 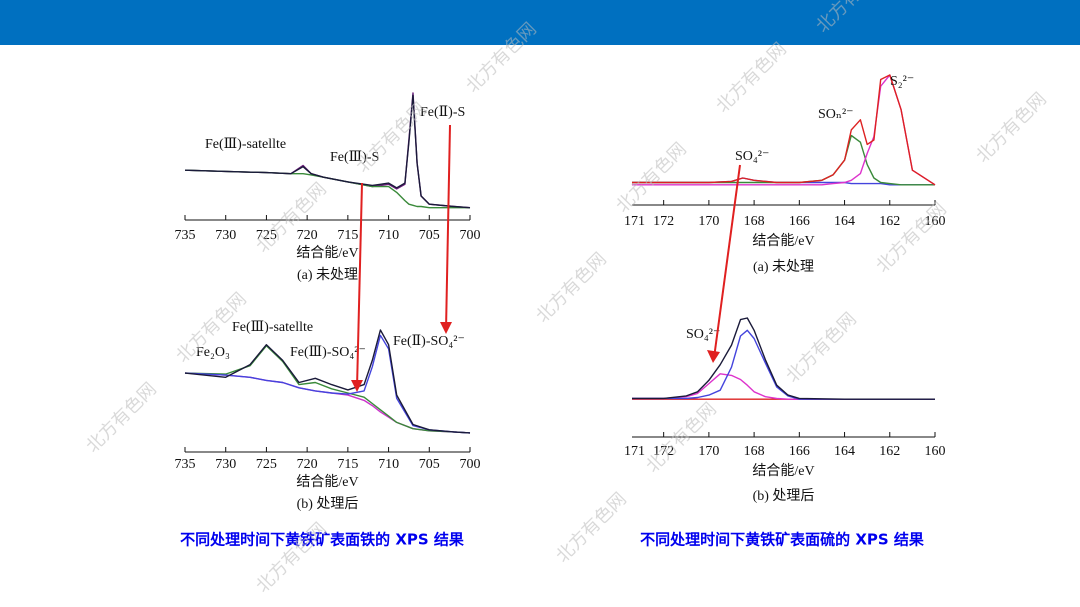 What do you see at coordinates (354, 157) in the screenshot?
I see `annotation: Fe(Ⅲ)-S` at bounding box center [354, 157].